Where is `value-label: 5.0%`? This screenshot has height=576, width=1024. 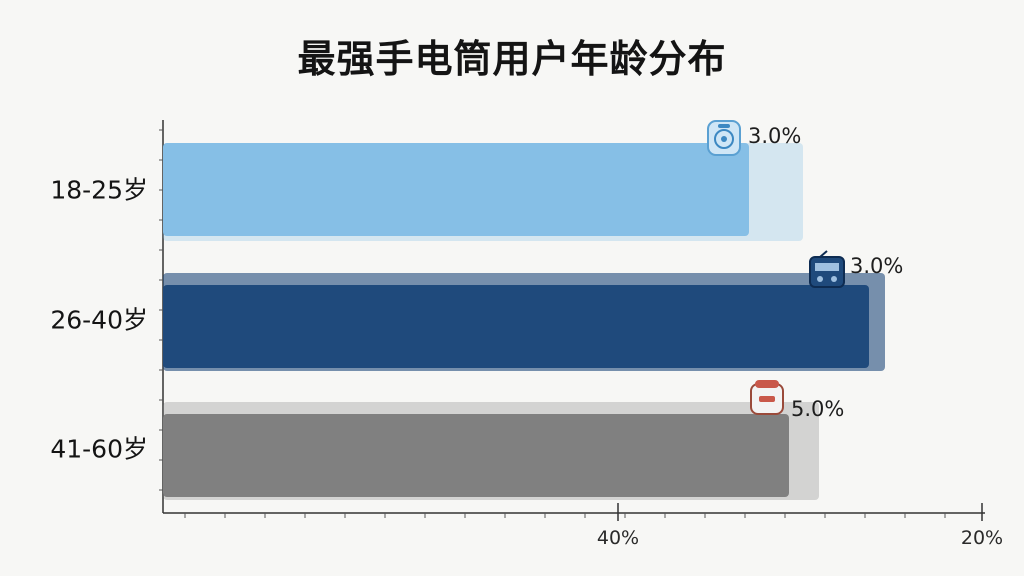
value-label: 5.0% is located at coordinates (817, 409).